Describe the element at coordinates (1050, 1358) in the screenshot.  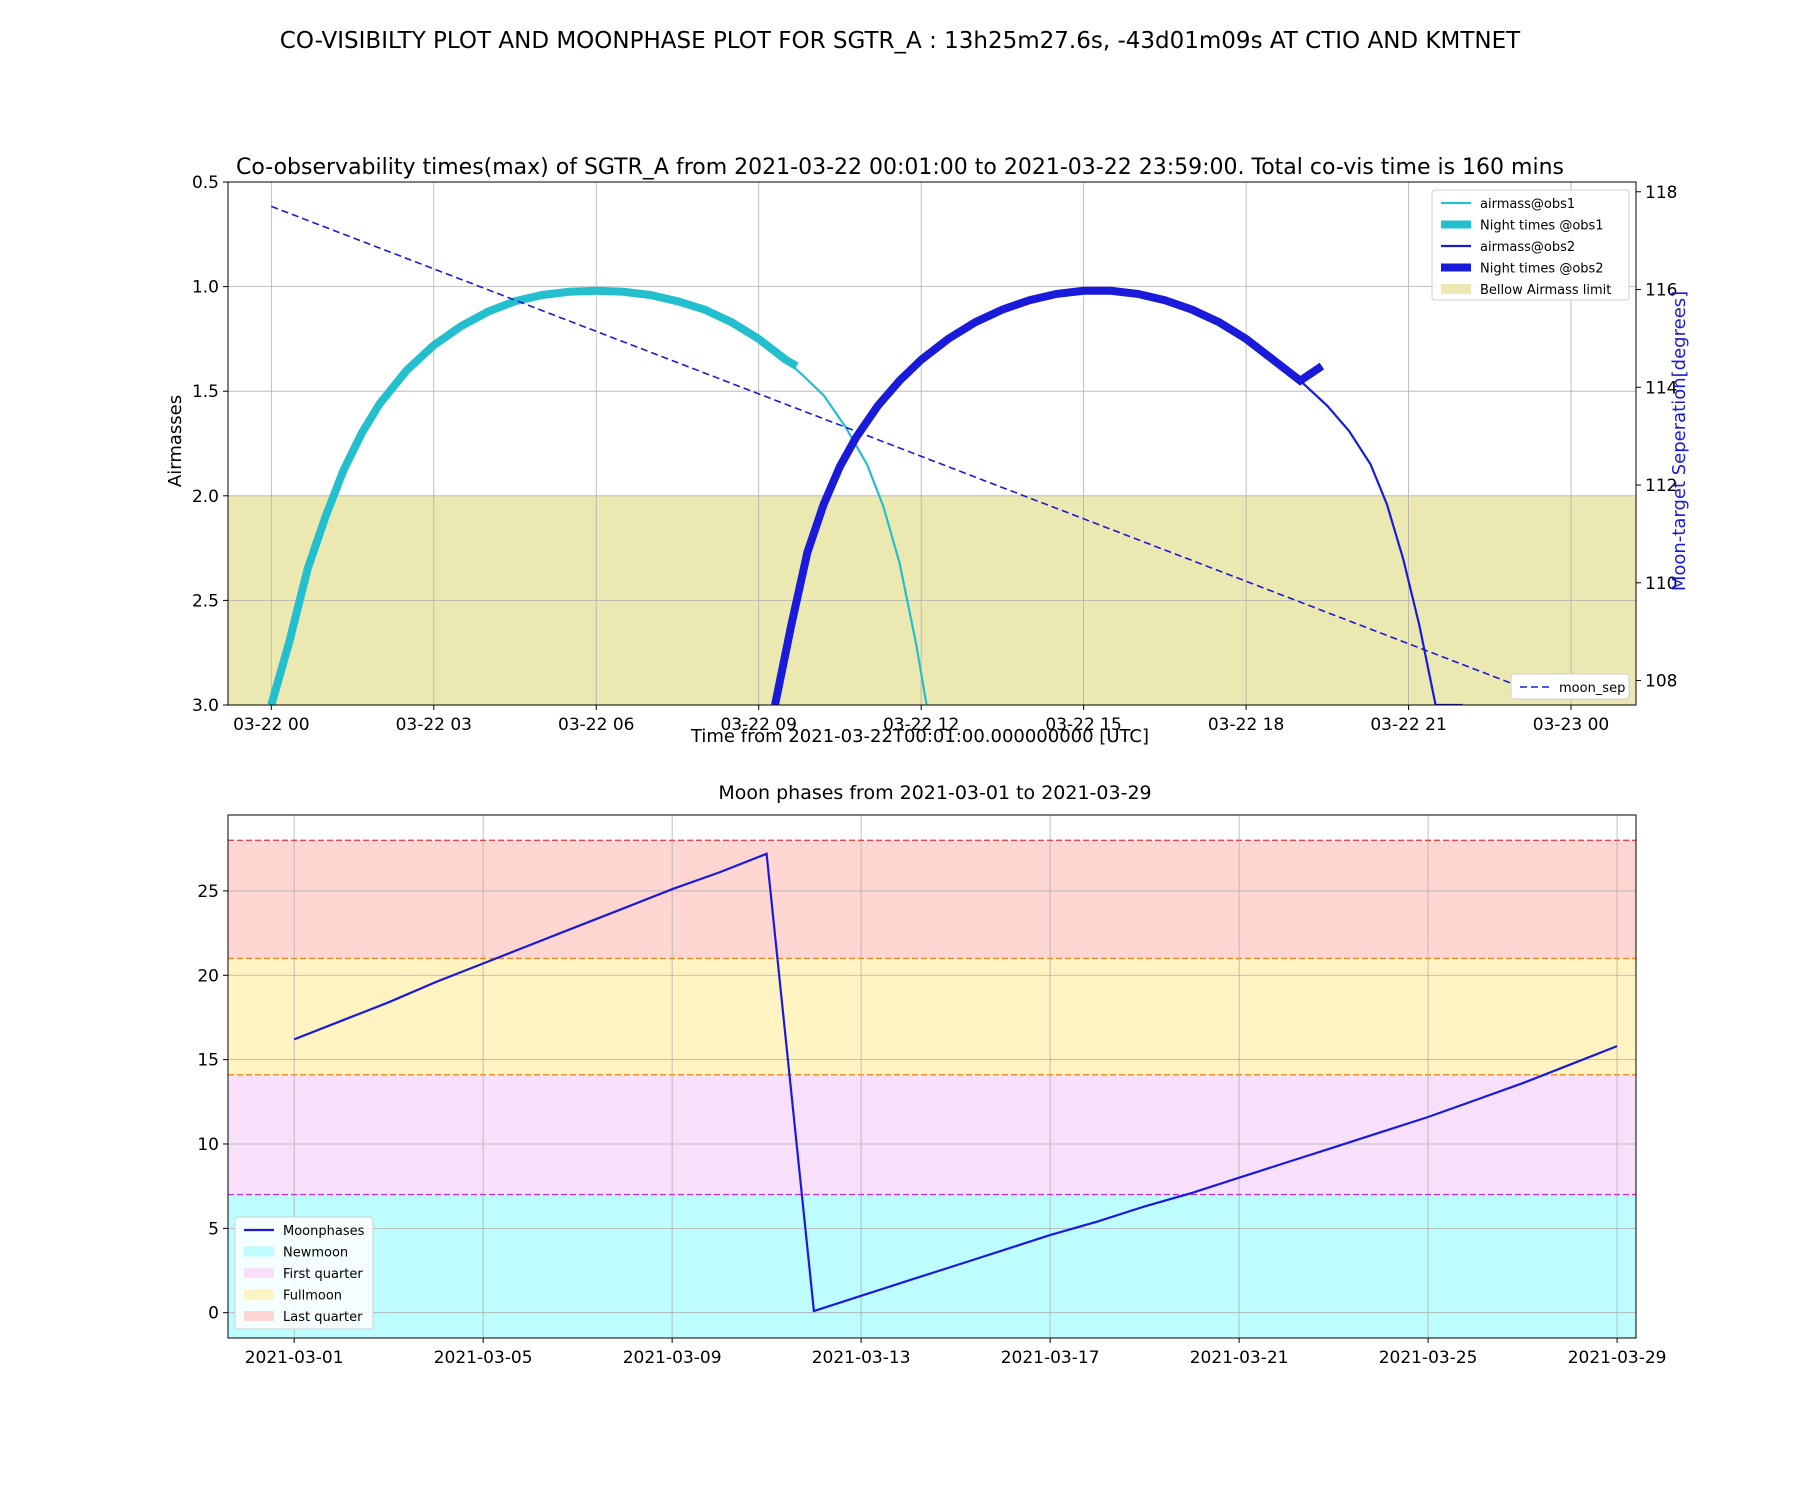
I see `bottom-xtick-label-4: 2021-03-17` at that location.